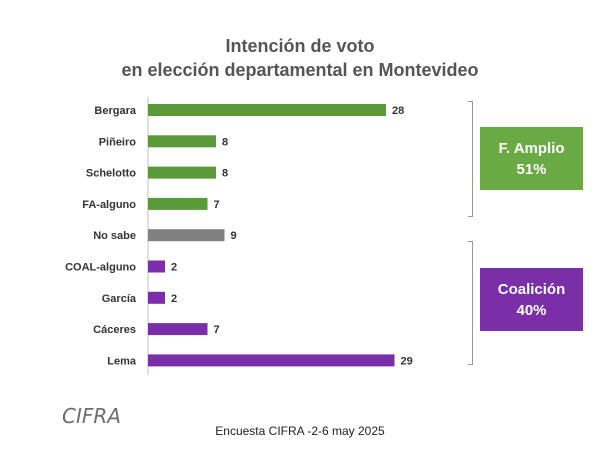 This screenshot has height=450, width=600. I want to click on coalicion-bracket, so click(470, 303).